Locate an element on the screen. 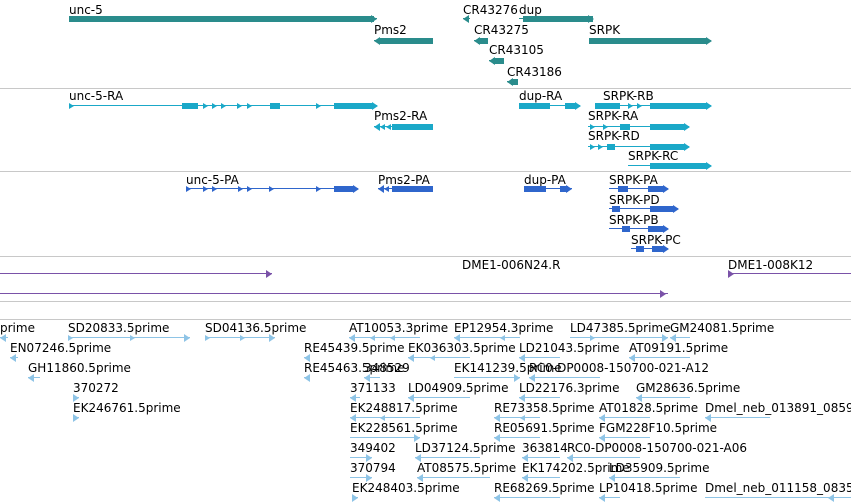 The width and height of the screenshot is (851, 503). feature-label: unc-5 is located at coordinates (86, 10).